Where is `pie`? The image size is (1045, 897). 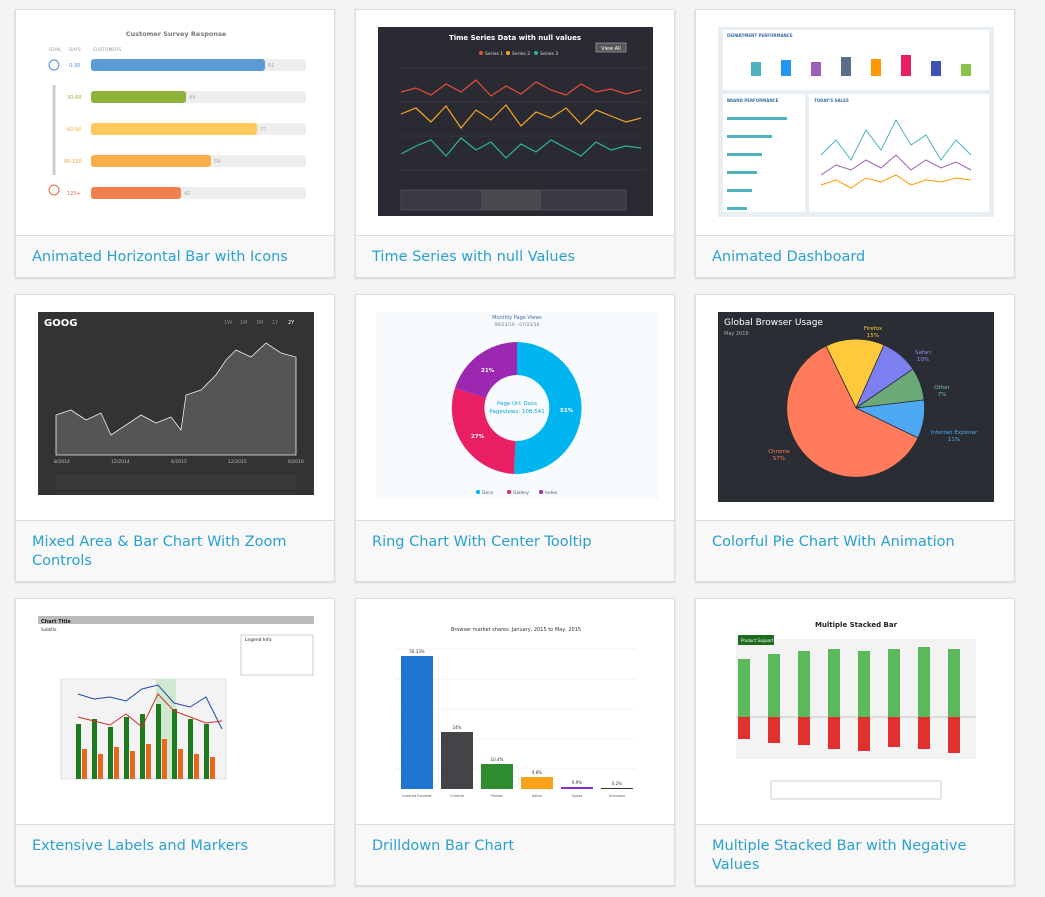 pie is located at coordinates (855, 408).